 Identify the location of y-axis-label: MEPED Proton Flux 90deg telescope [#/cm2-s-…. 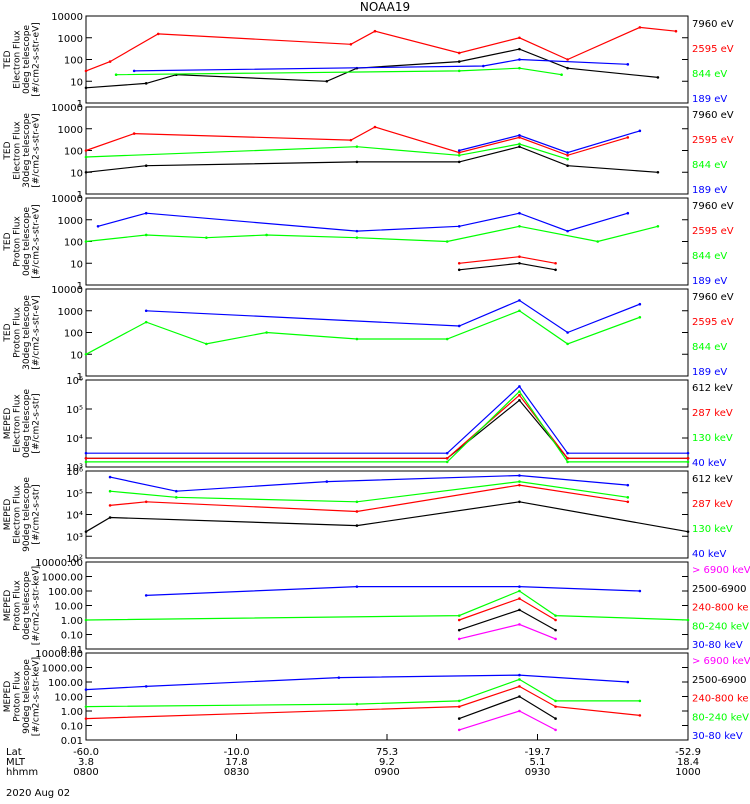
(22, 696).